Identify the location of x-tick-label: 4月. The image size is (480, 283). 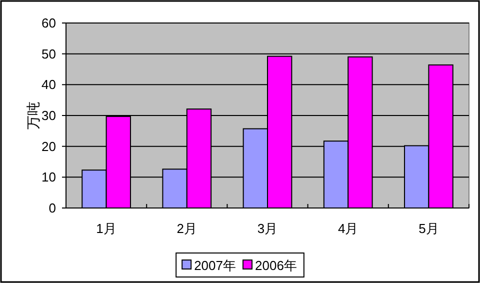
(348, 228).